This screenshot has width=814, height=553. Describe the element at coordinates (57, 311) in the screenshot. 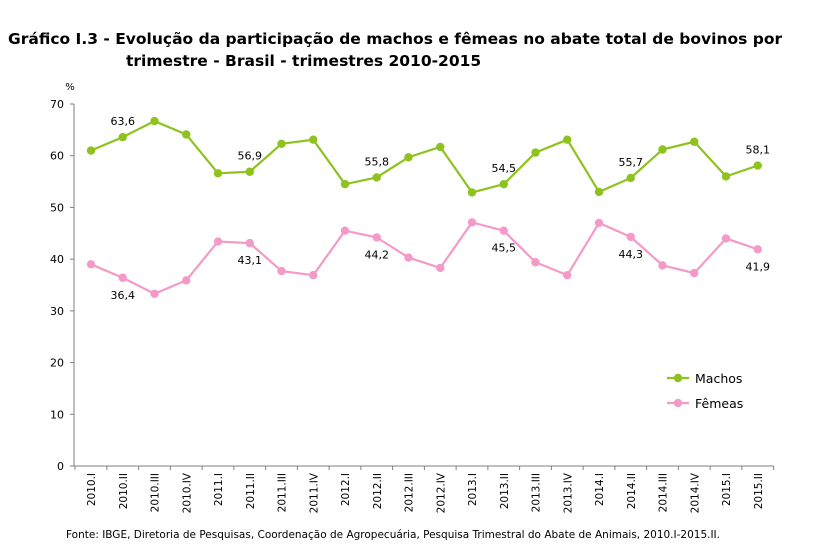

I see `y-tick-label: 30` at that location.